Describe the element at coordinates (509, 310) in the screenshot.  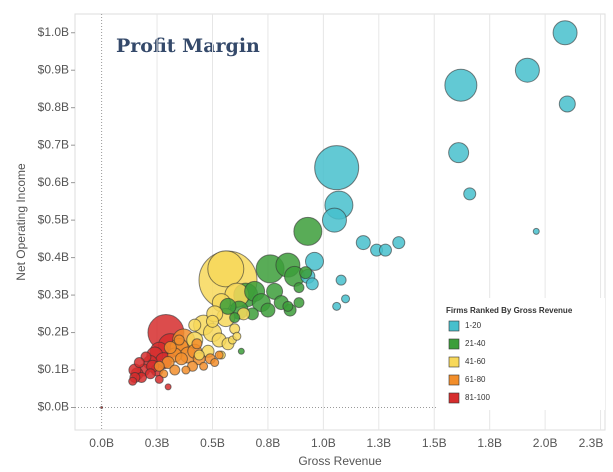
I see `legend-title: Firms Ranked By Gross Revenue` at that location.